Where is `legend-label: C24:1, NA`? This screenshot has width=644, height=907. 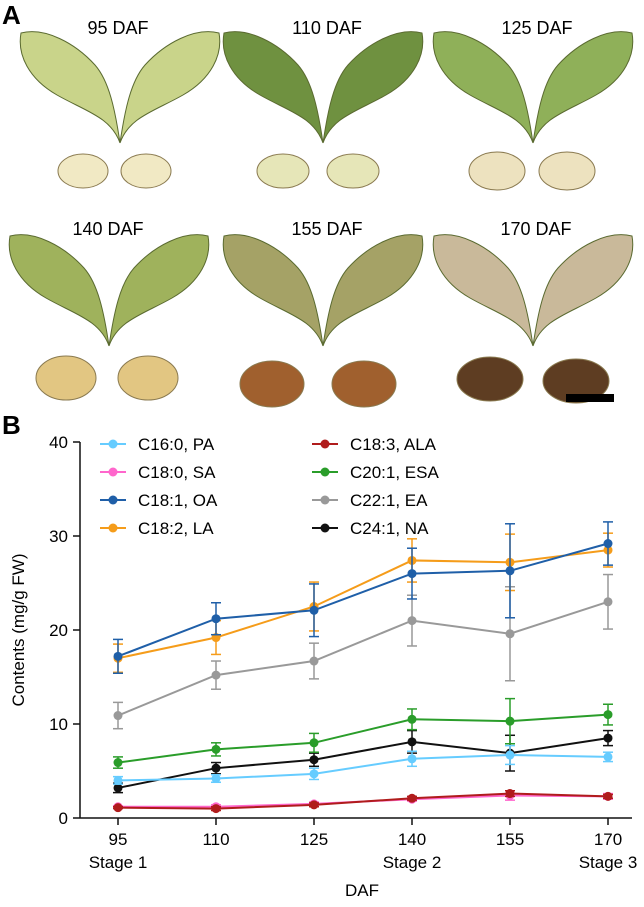 legend-label: C24:1, NA is located at coordinates (389, 528).